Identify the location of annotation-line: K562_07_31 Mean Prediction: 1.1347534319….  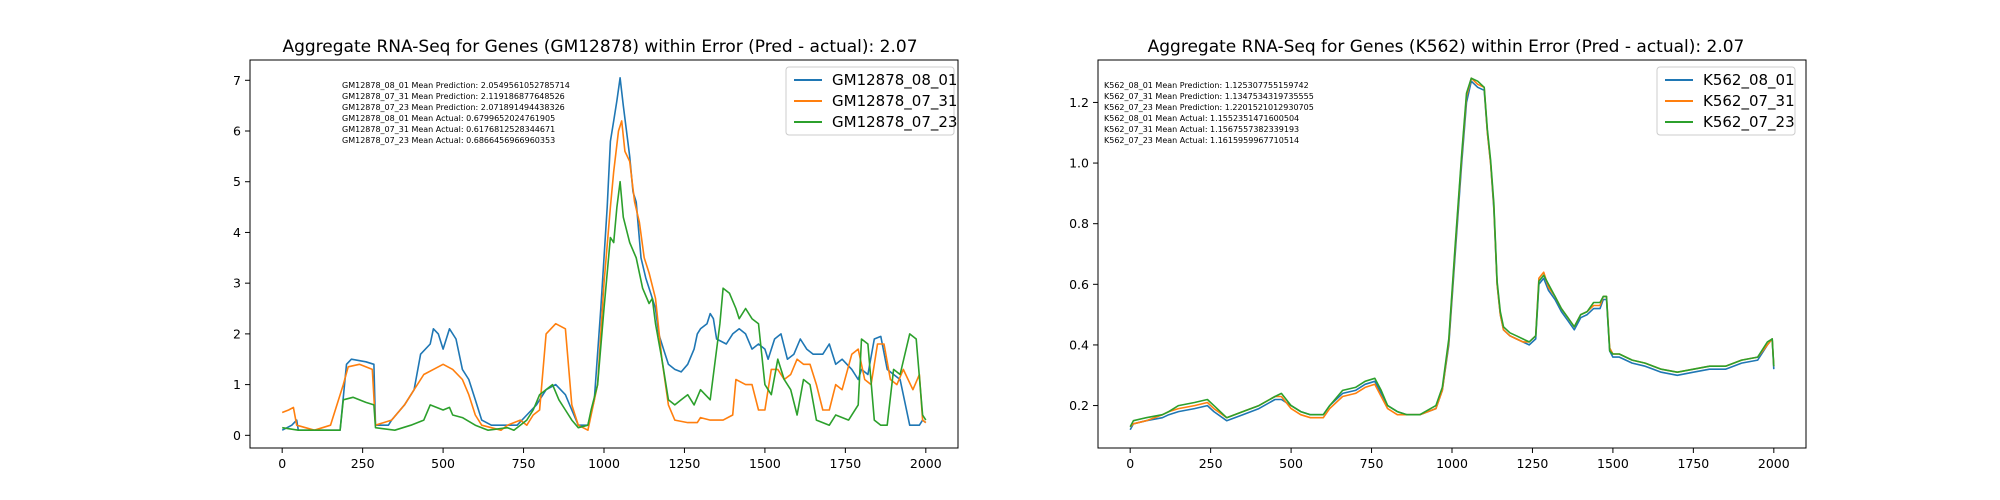
(1209, 96).